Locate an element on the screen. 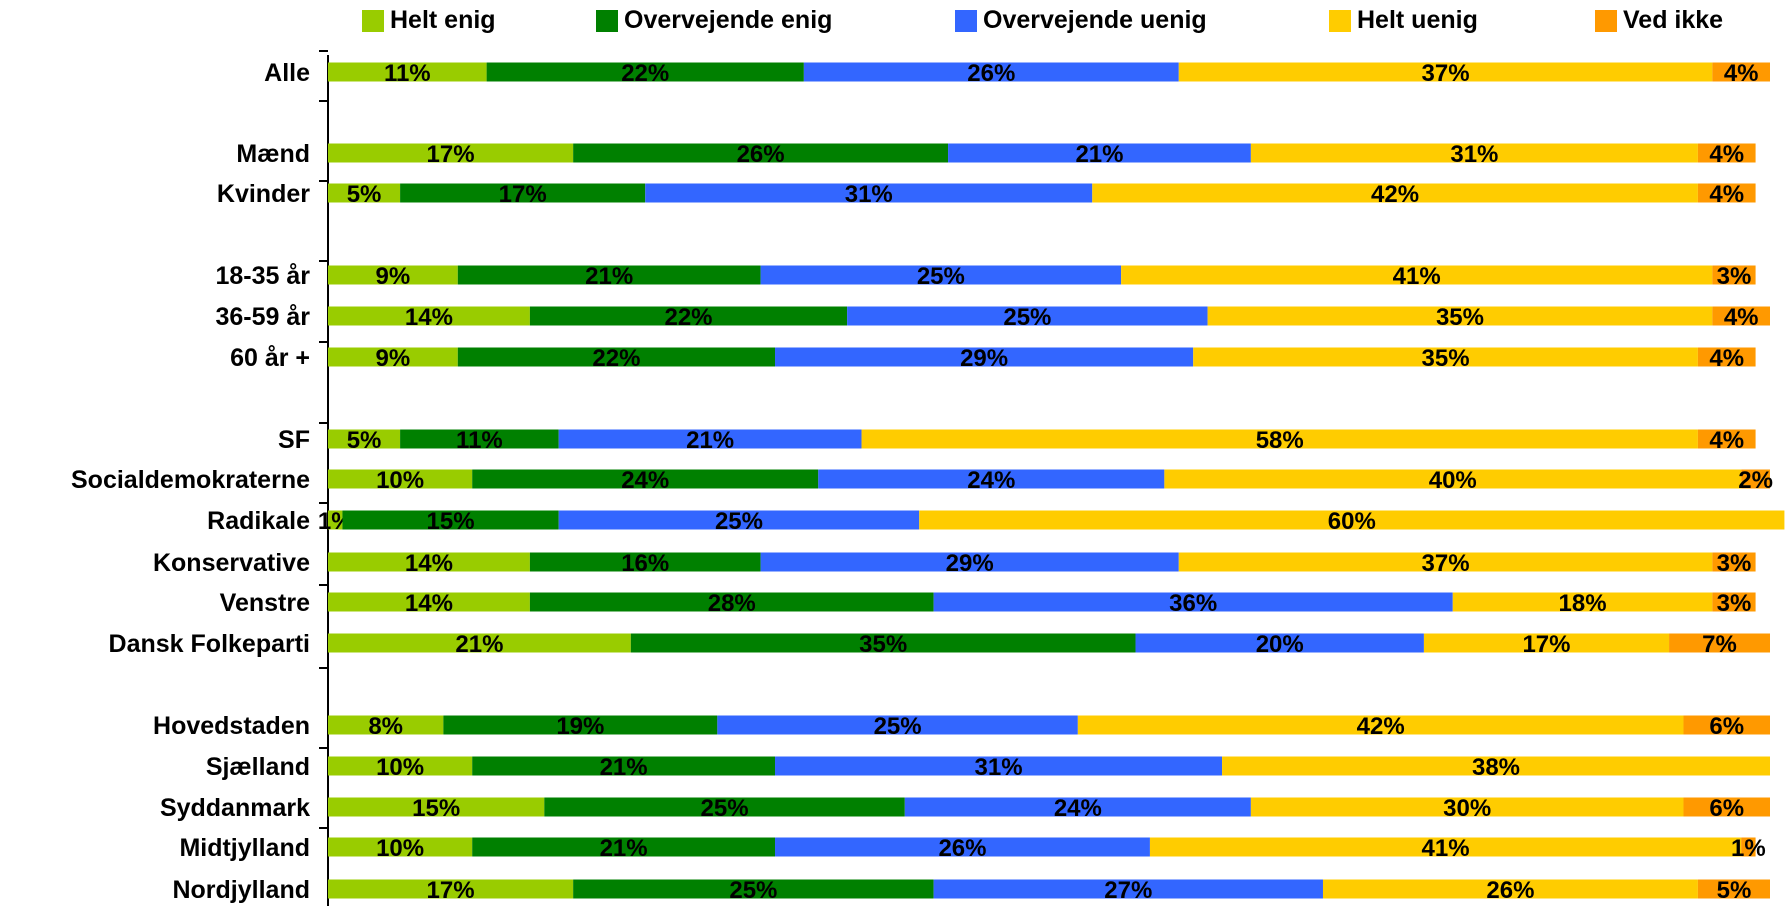  legend-label: Overvejende uenig is located at coordinates (1095, 20).